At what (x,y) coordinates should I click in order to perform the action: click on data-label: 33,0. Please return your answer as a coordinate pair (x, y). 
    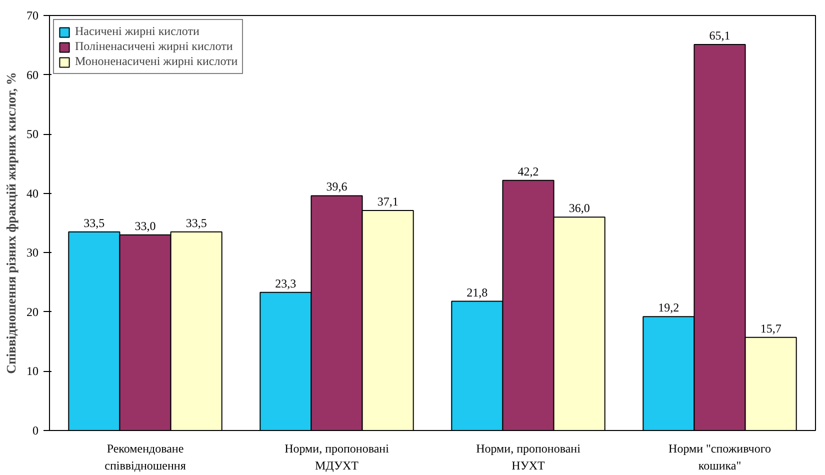
    Looking at the image, I should click on (145, 225).